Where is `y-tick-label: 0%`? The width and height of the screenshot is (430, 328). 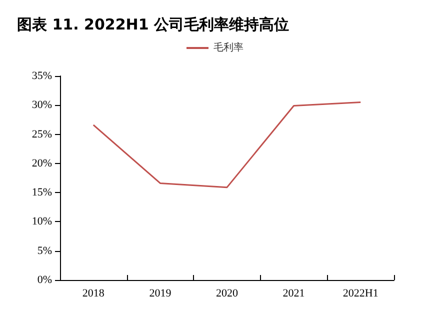 y-tick-label: 0% is located at coordinates (44, 280).